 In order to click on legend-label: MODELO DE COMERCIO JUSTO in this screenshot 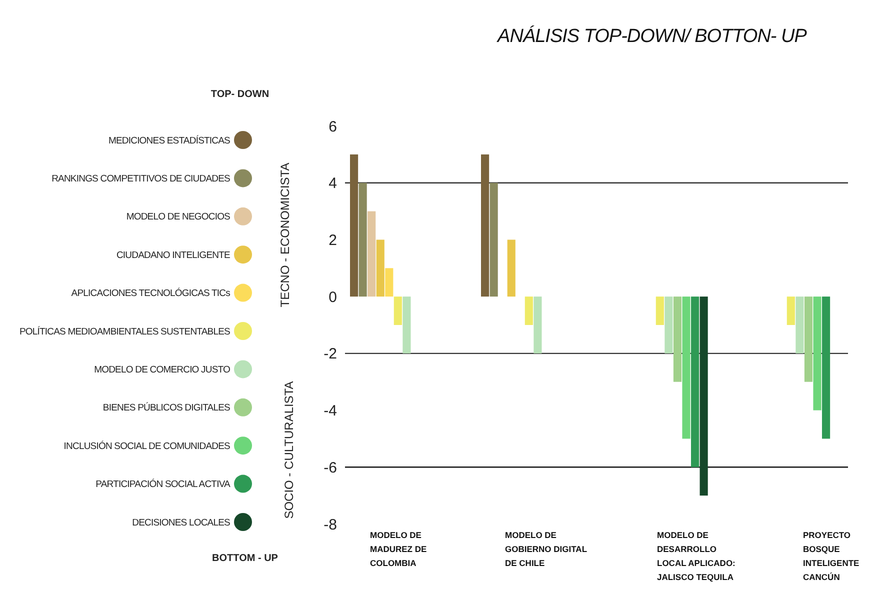, I will do `click(162, 370)`.